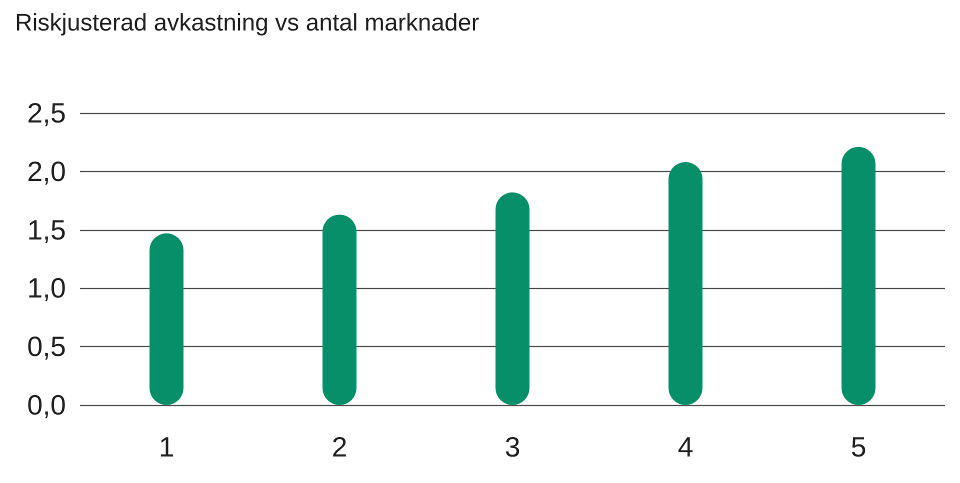 The height and width of the screenshot is (483, 960). I want to click on x-tick-label: 1, so click(166, 447).